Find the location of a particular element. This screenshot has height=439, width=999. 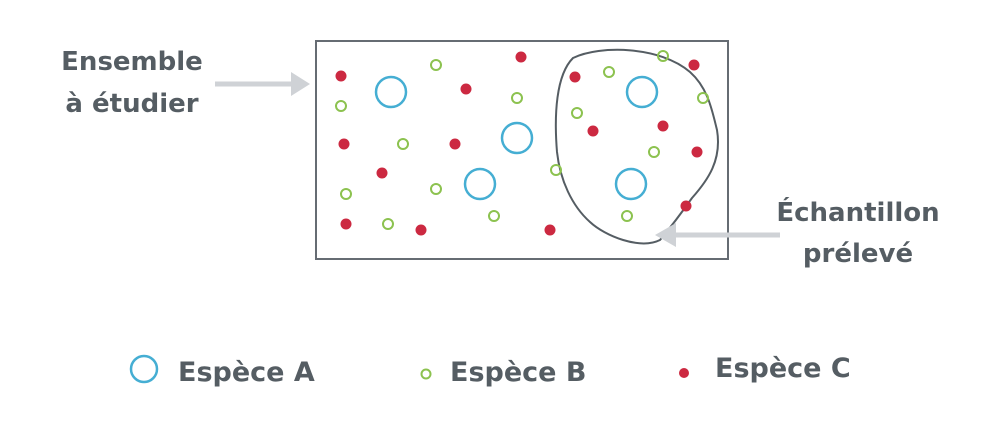

legend: Espèce A Espèce B Espèce C is located at coordinates (490, 370).